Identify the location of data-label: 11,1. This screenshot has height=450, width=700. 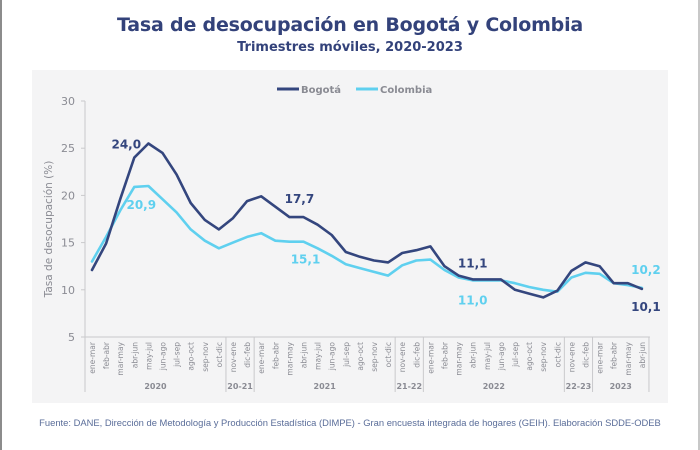
(473, 263).